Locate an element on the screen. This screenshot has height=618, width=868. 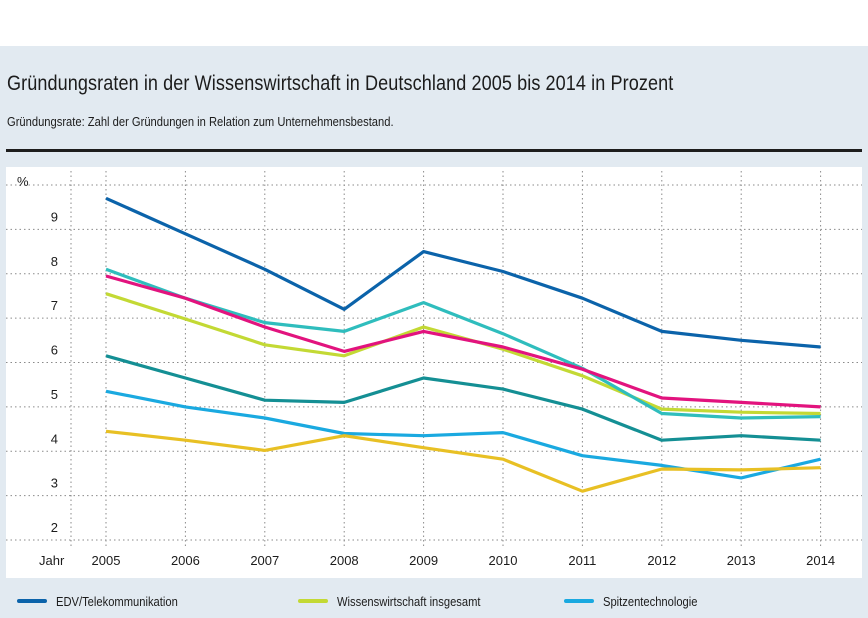
x-axis-label: Jahr is located at coordinates (52, 560).